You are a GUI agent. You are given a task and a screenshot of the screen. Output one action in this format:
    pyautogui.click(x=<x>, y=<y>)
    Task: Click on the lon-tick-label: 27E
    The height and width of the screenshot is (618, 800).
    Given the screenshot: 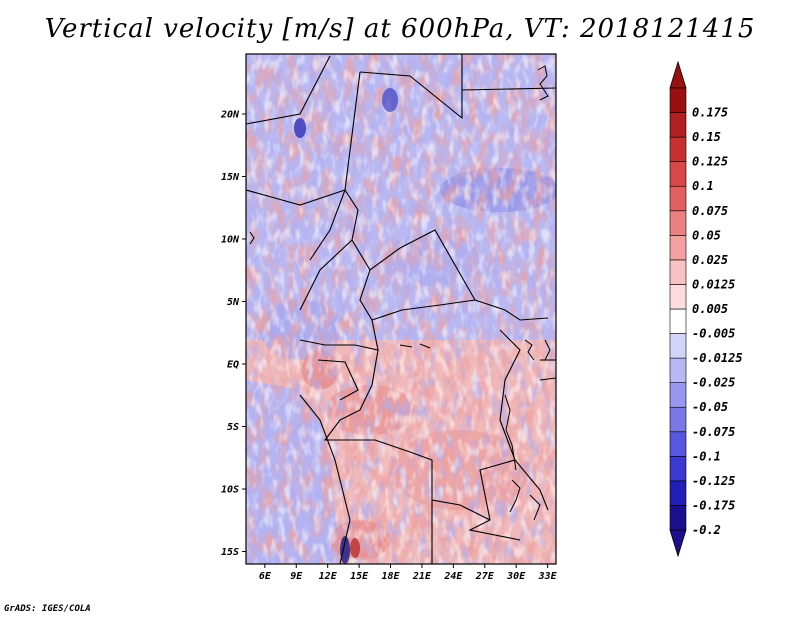 What is the action you would take?
    pyautogui.click(x=485, y=576)
    